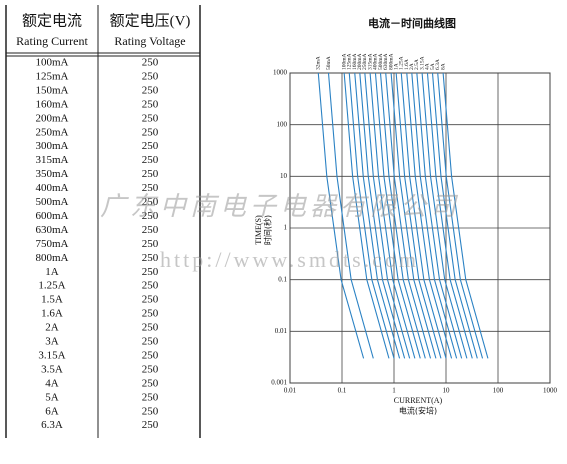 The image size is (567, 464). What do you see at coordinates (52, 314) in the screenshot?
I see `table-cell: 1.6A` at bounding box center [52, 314].